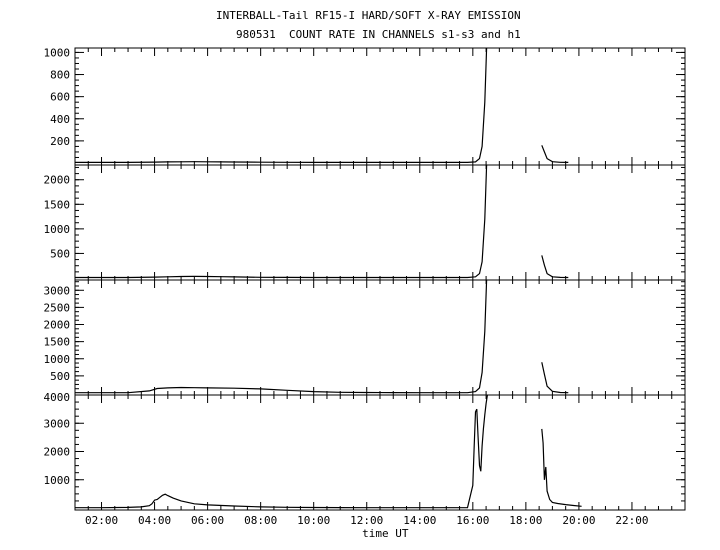 This screenshot has height=550, width=720. Describe the element at coordinates (60, 141) in the screenshot. I see `y-tick-label: 200` at that location.